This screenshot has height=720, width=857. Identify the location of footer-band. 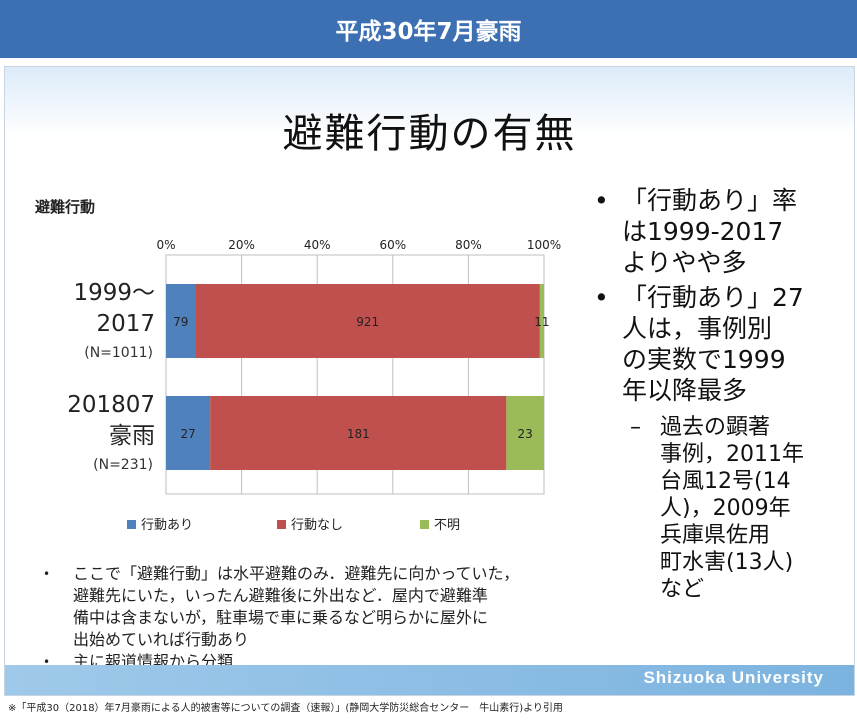
(429, 680).